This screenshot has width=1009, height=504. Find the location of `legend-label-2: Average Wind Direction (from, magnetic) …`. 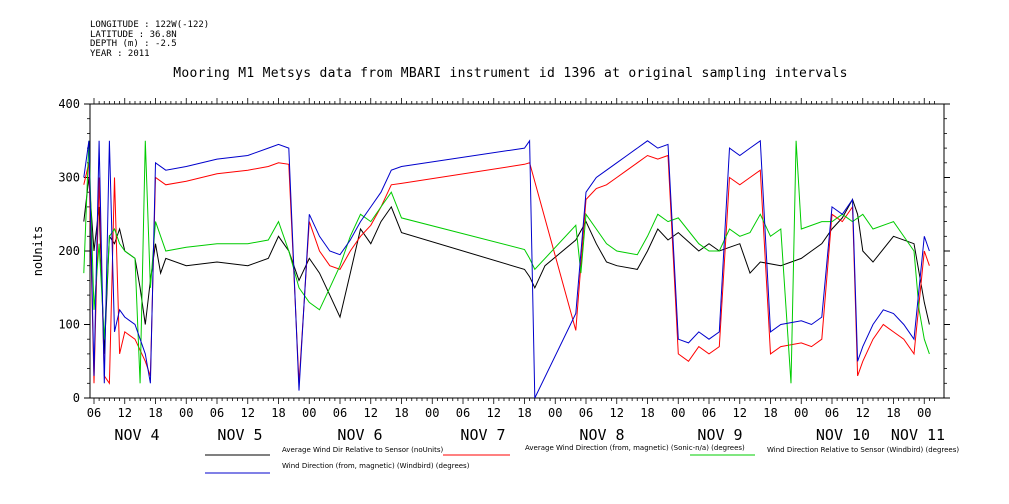

legend-label-2: Average Wind Direction (from, magnetic) … is located at coordinates (635, 448).